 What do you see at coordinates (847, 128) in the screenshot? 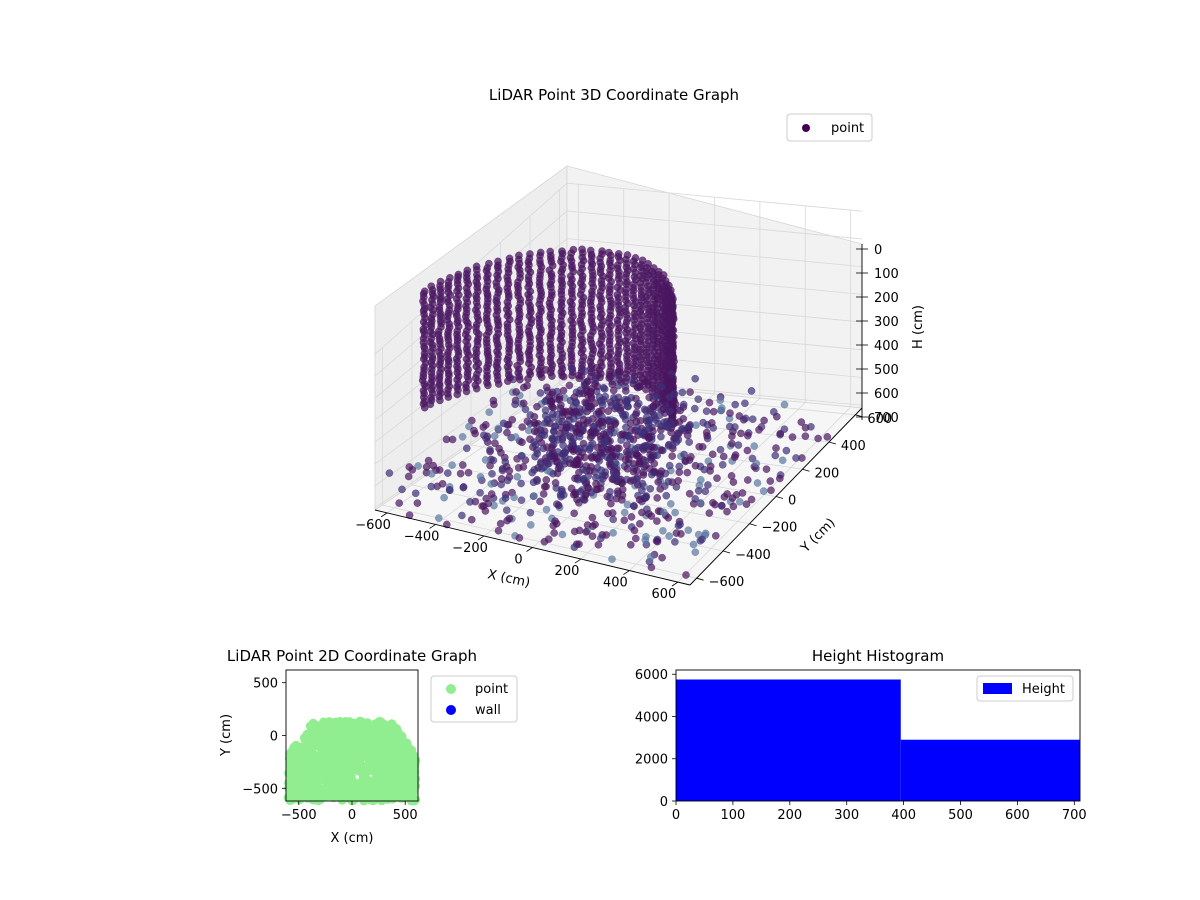
I see `legend-3d-point-label: point` at bounding box center [847, 128].